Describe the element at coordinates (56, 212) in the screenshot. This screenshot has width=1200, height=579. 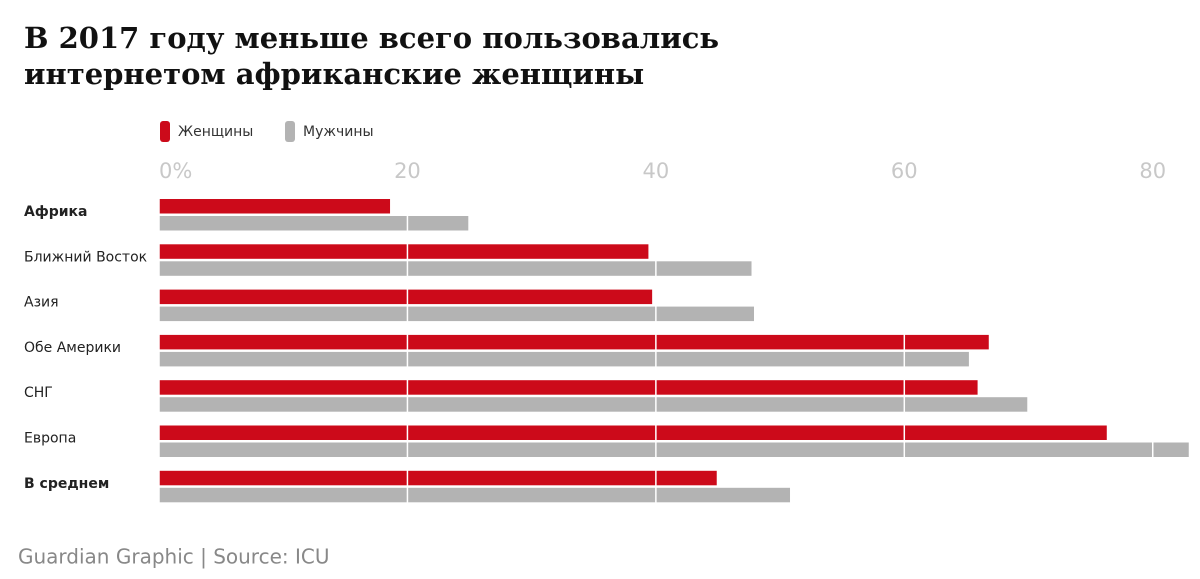
I see `category-label: Африка` at that location.